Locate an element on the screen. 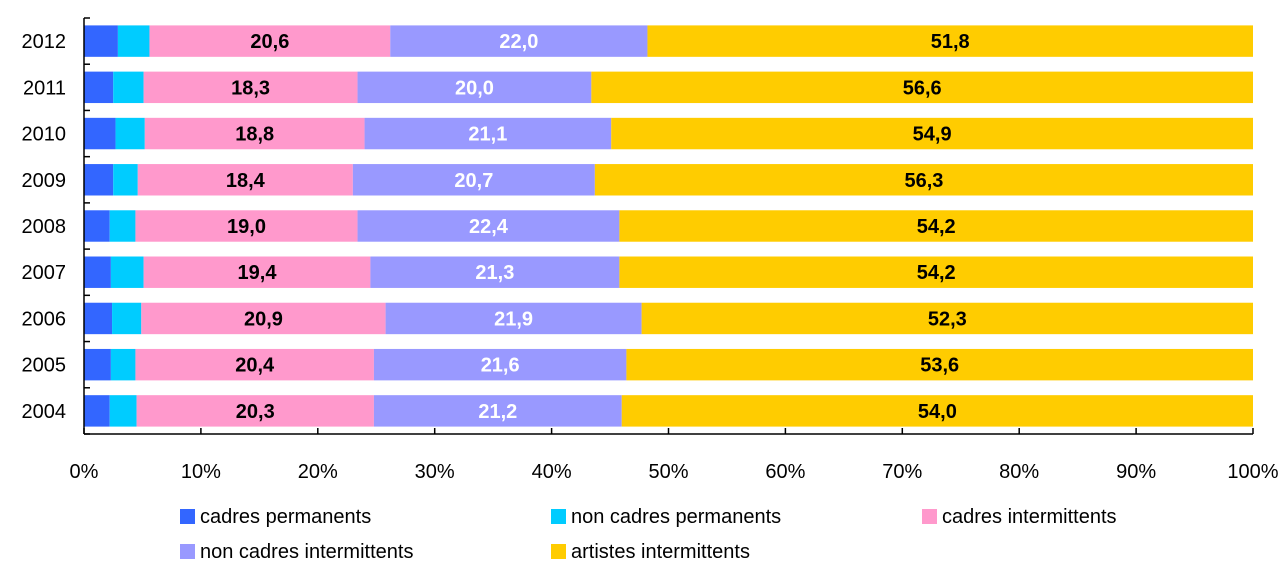 Image resolution: width=1286 pixels, height=570 pixels. y-tick-label-2008: 2008 is located at coordinates (44, 227).